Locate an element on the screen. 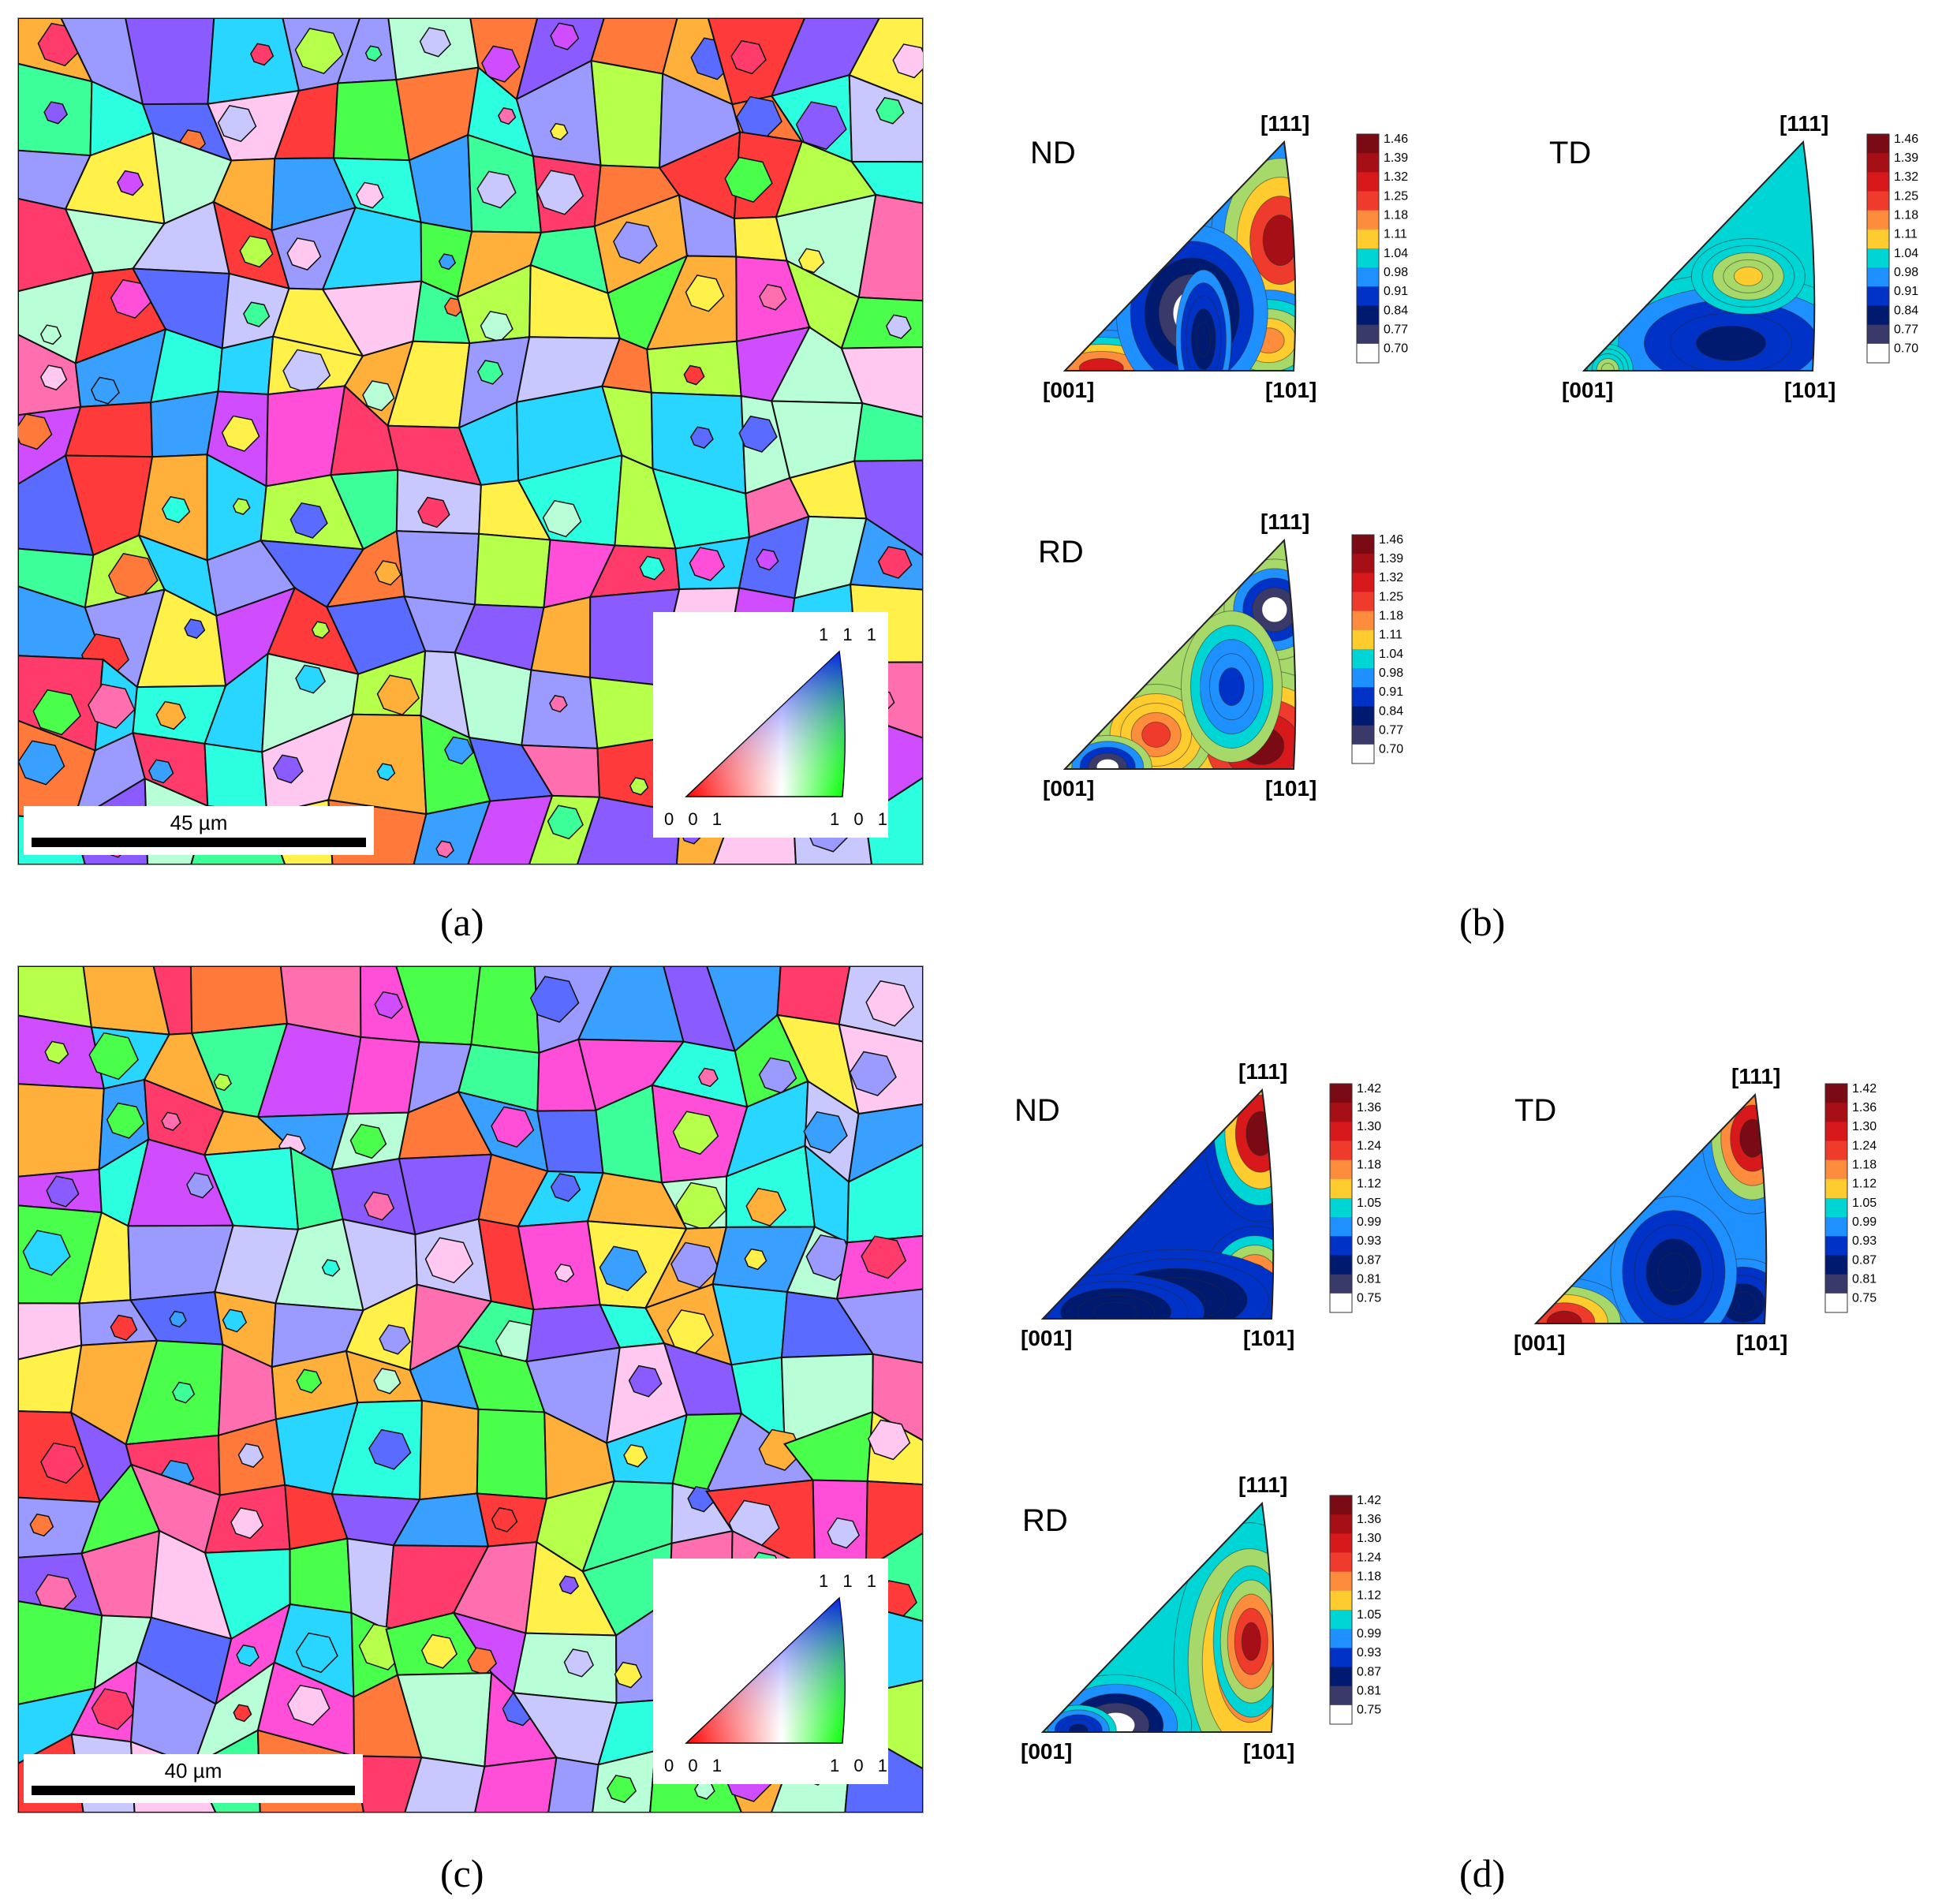  colorbar-tick-label: 1.11 is located at coordinates (1906, 234).